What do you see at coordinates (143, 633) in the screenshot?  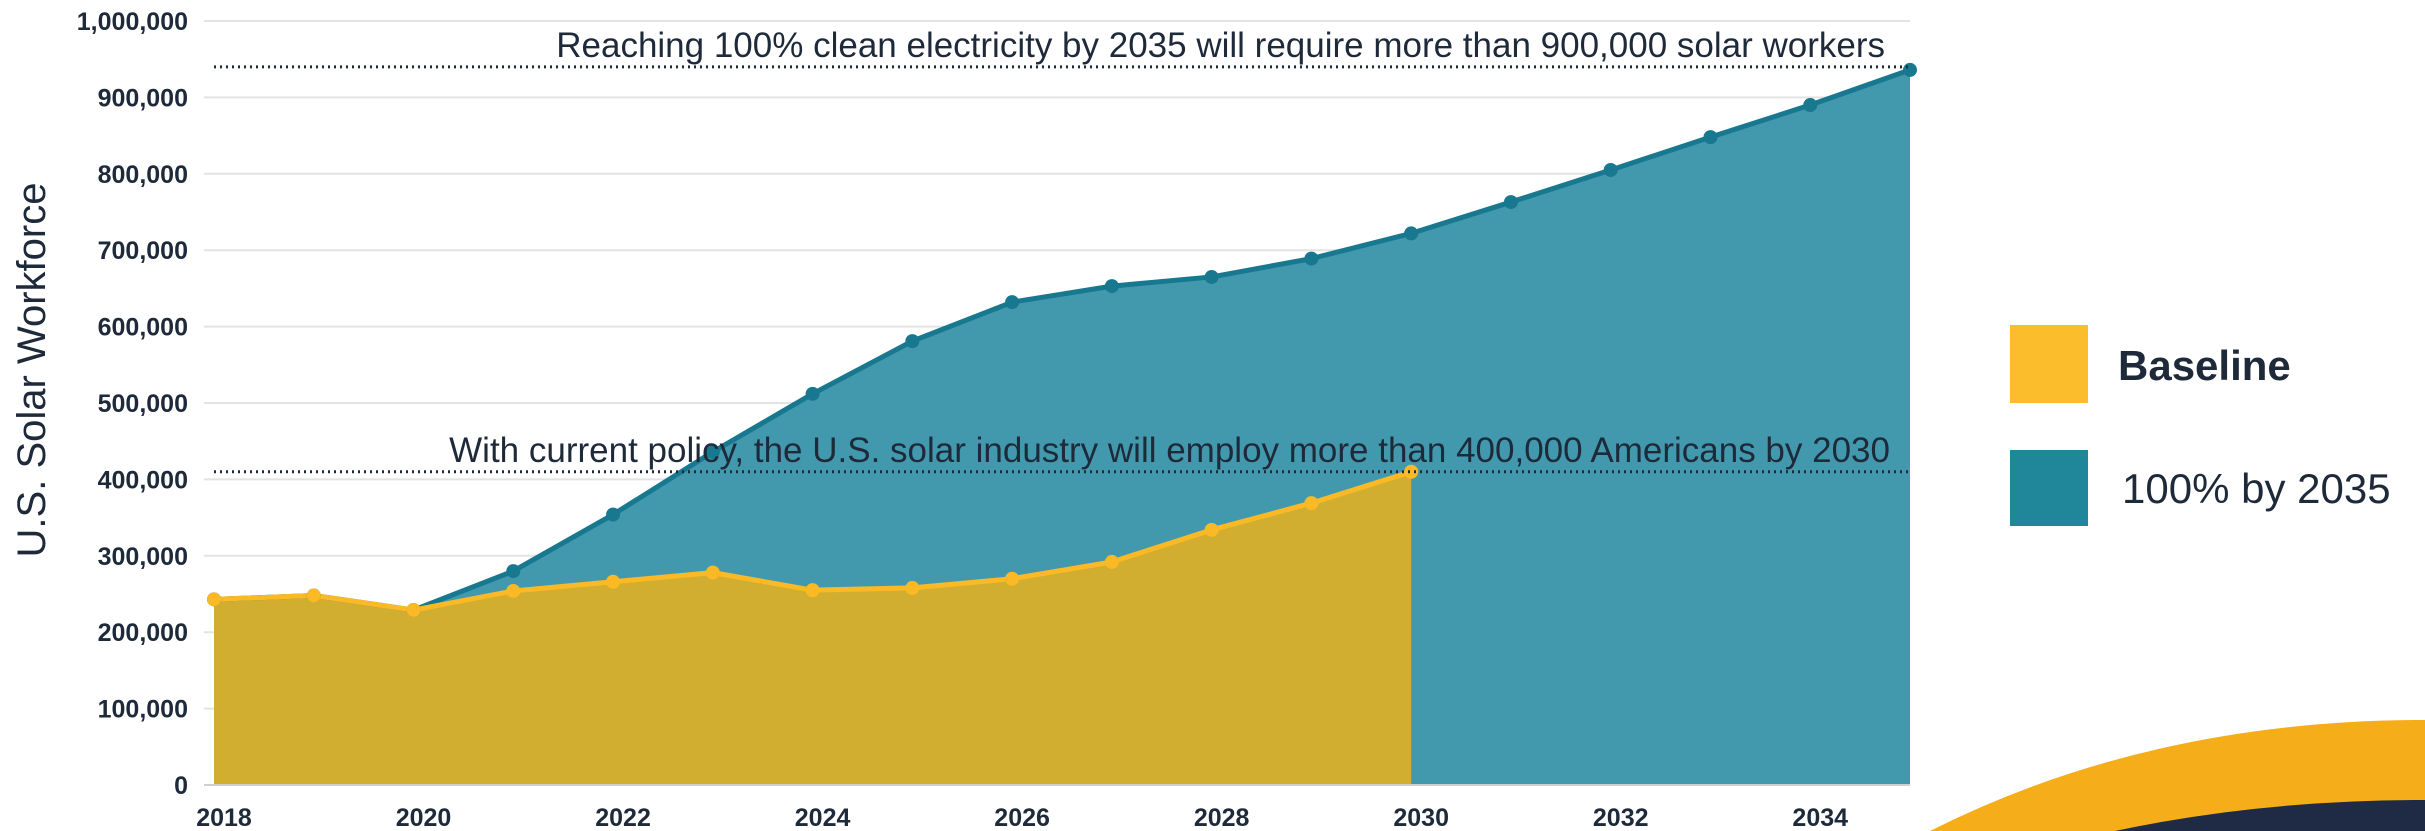 I see `y-tick-label: 200,000` at bounding box center [143, 633].